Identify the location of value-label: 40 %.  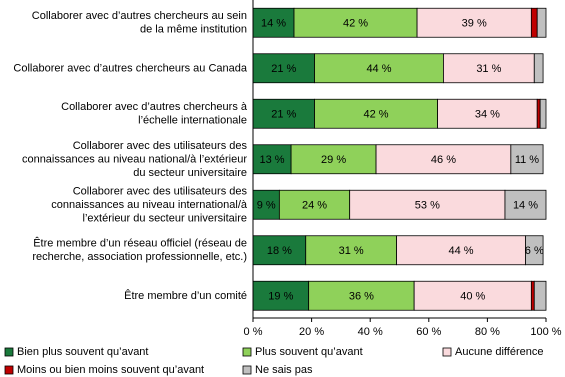
(472, 297).